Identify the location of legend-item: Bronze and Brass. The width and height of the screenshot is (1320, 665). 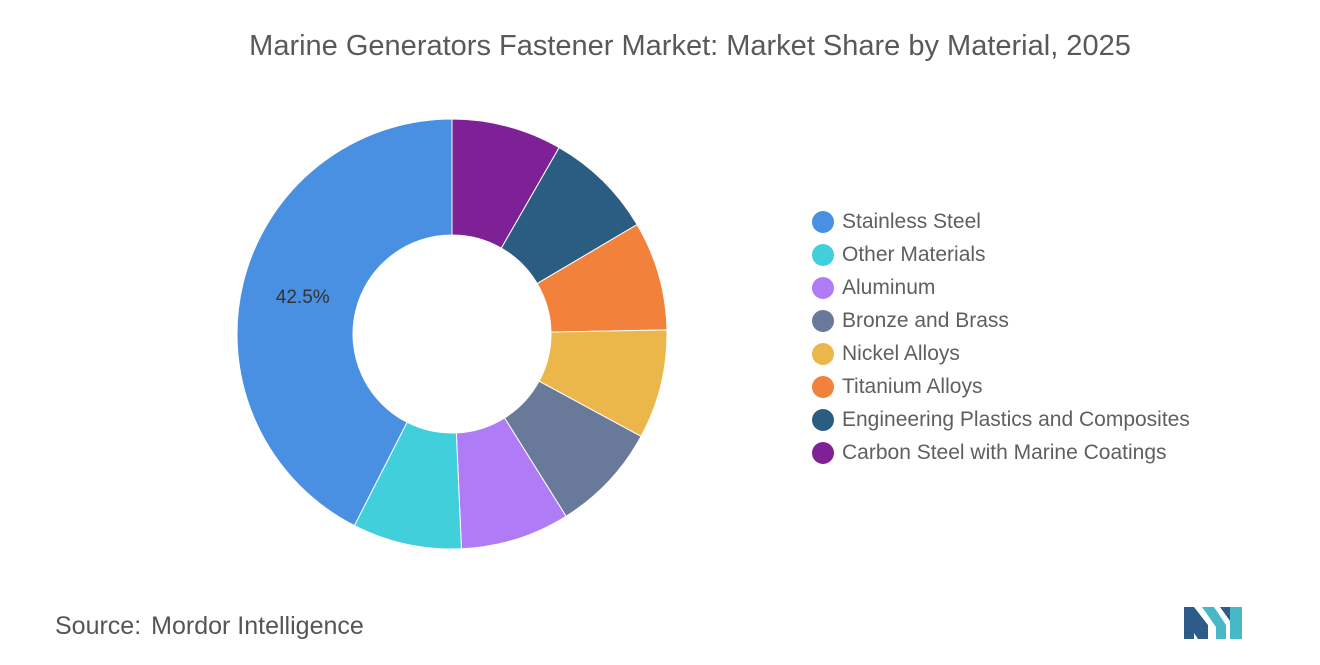
(1001, 320).